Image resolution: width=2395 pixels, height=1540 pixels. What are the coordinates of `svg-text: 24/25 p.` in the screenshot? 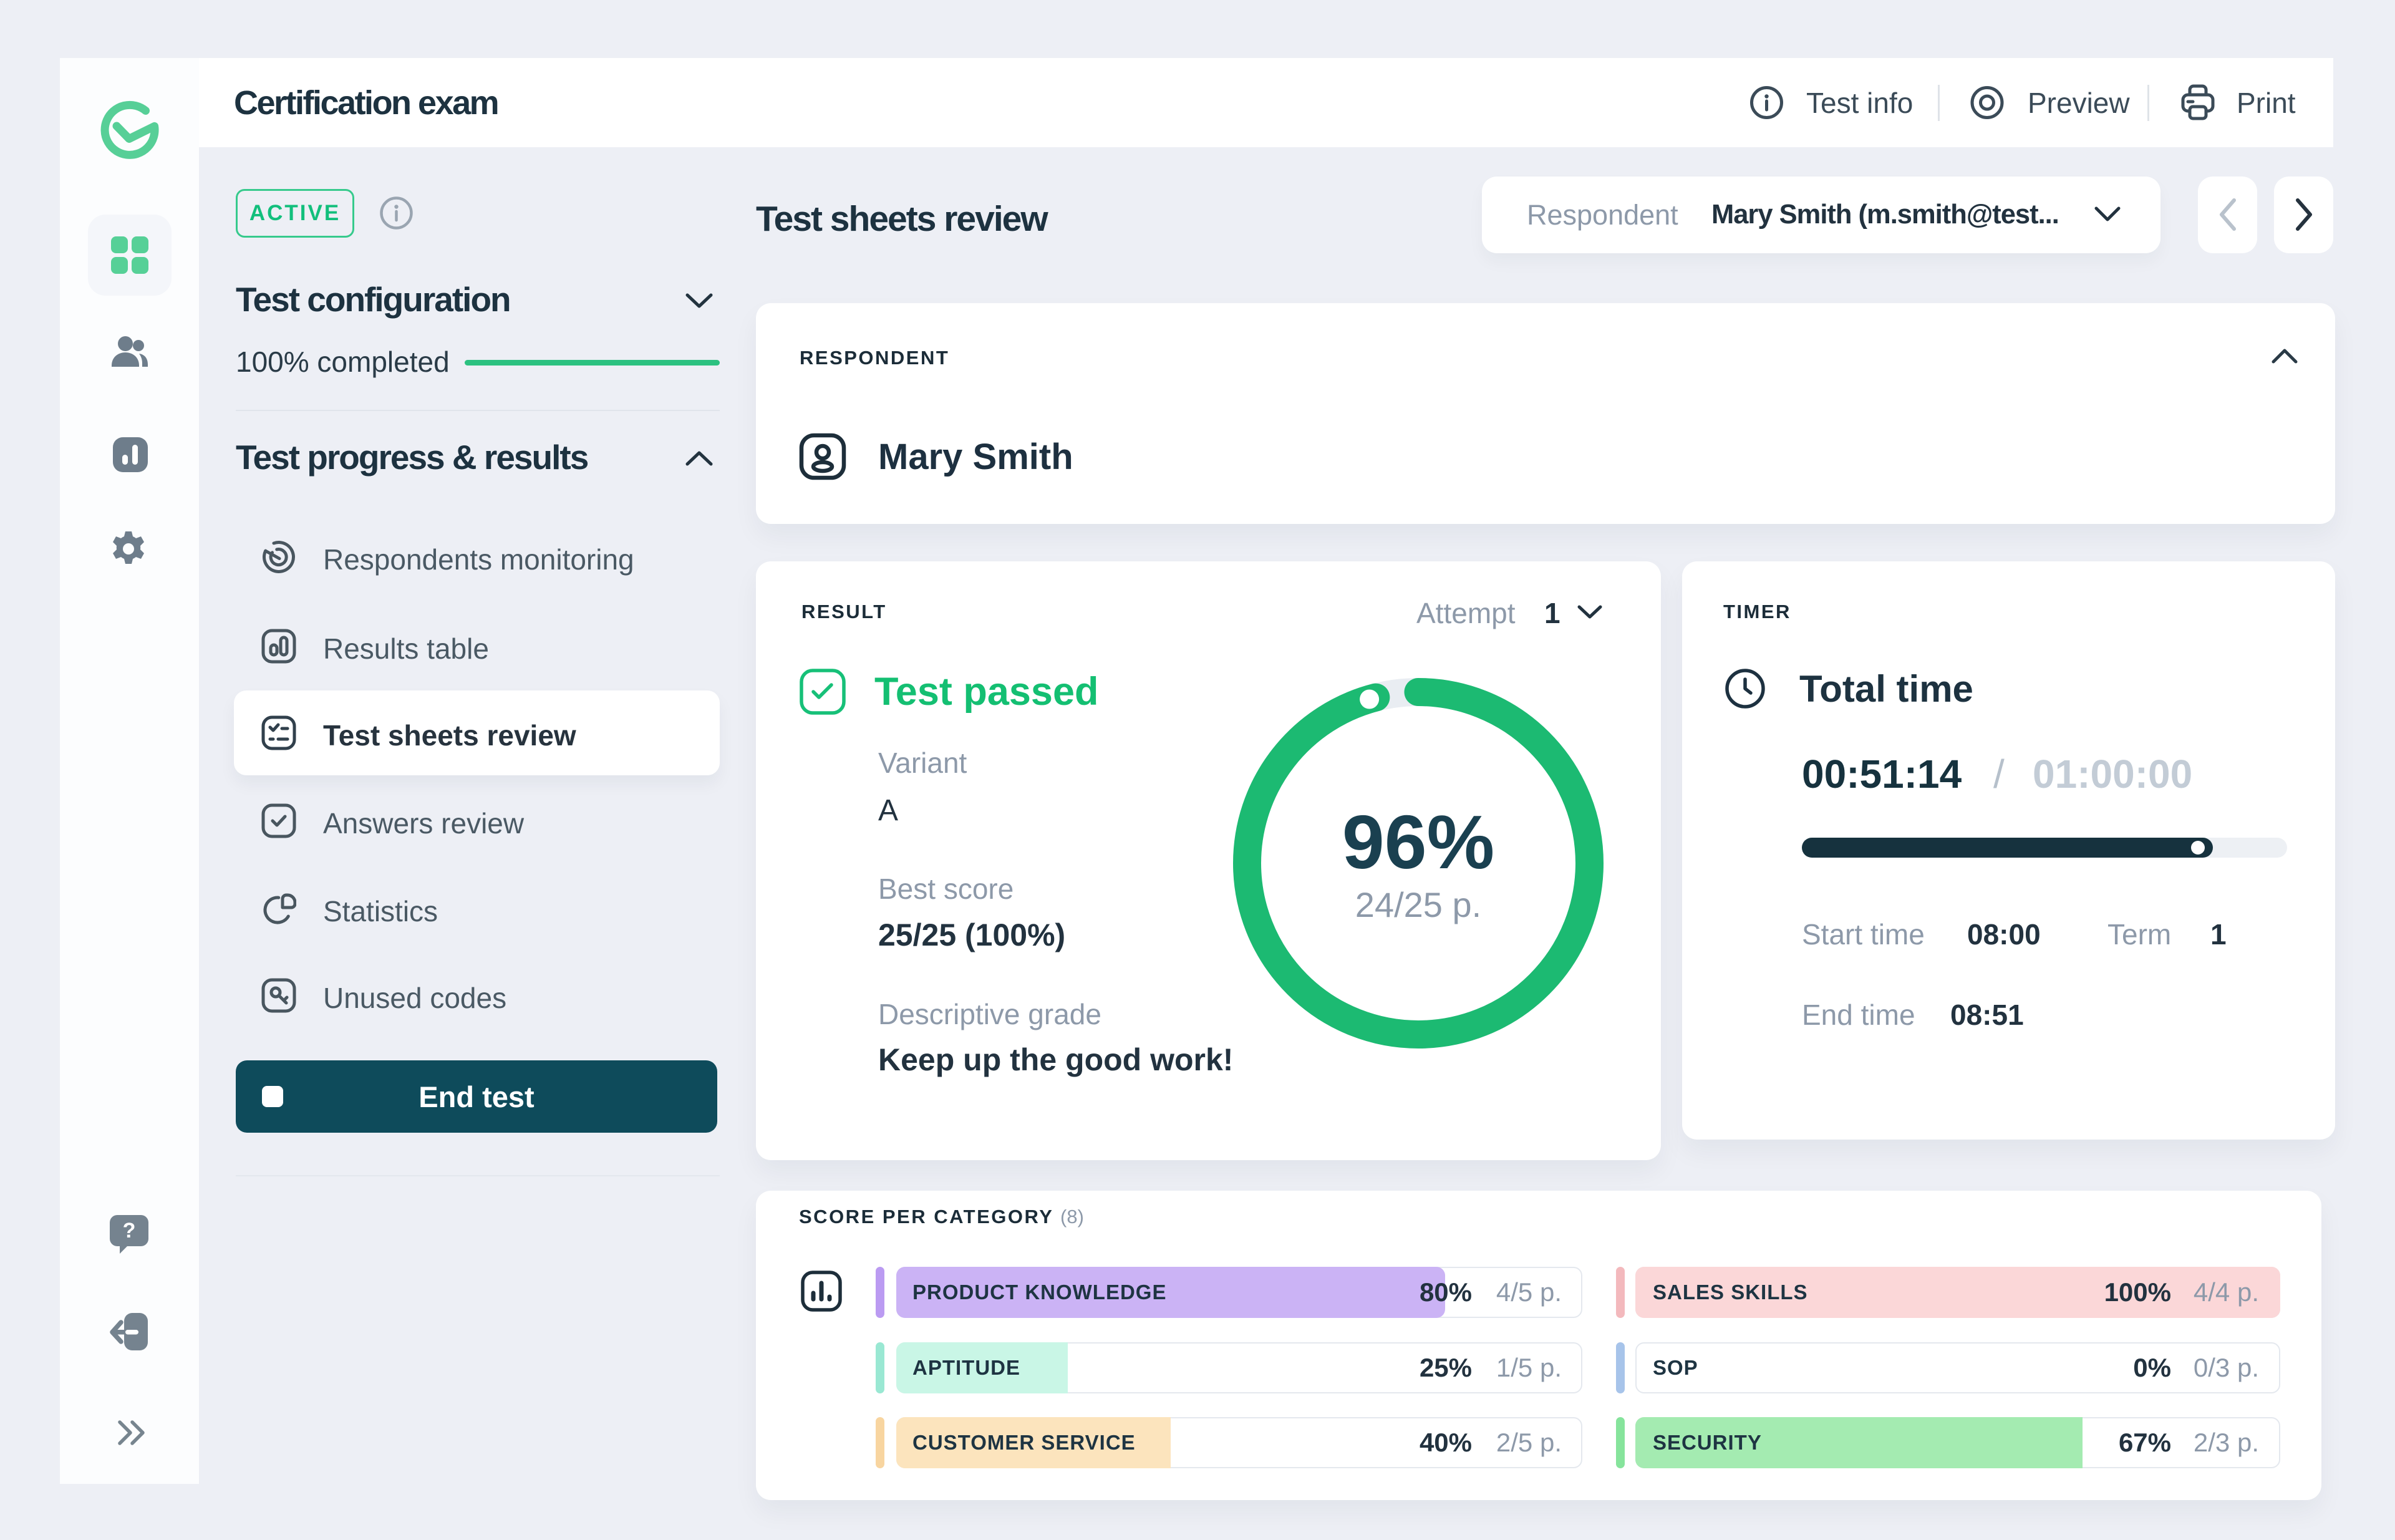 It's located at (1418, 904).